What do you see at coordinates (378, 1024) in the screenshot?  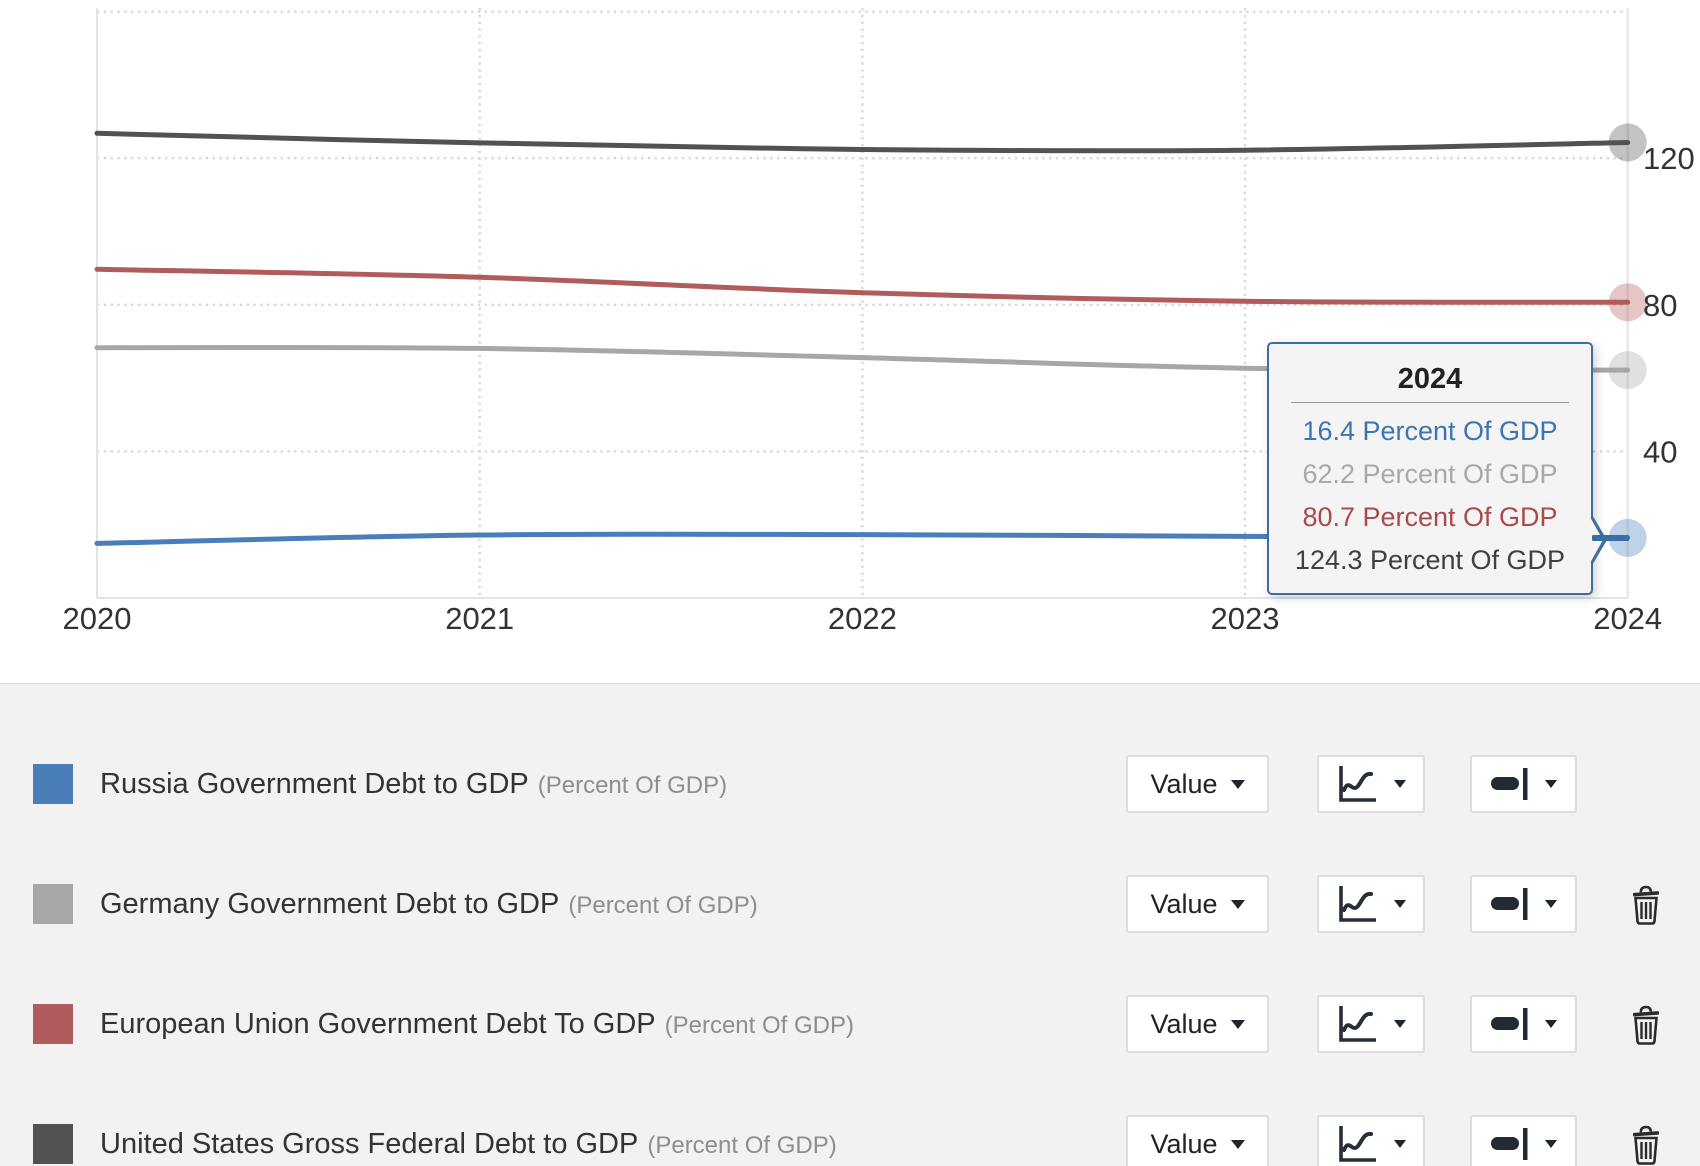 I see `series-name: European Union Government Debt To GDP` at bounding box center [378, 1024].